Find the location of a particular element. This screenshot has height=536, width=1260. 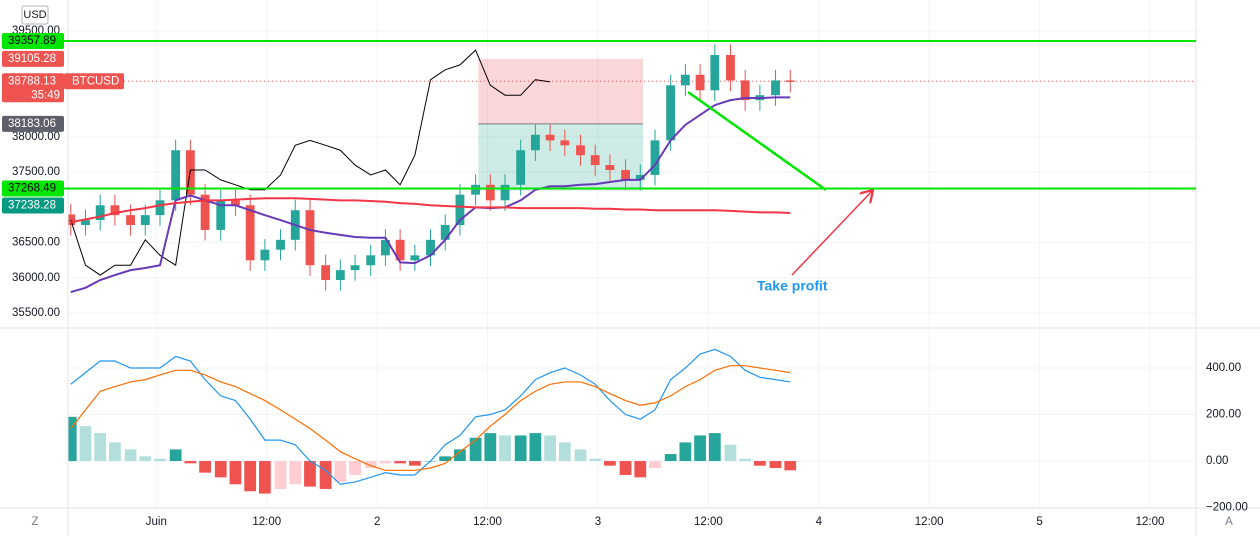

currency-label: USD is located at coordinates (34, 15).